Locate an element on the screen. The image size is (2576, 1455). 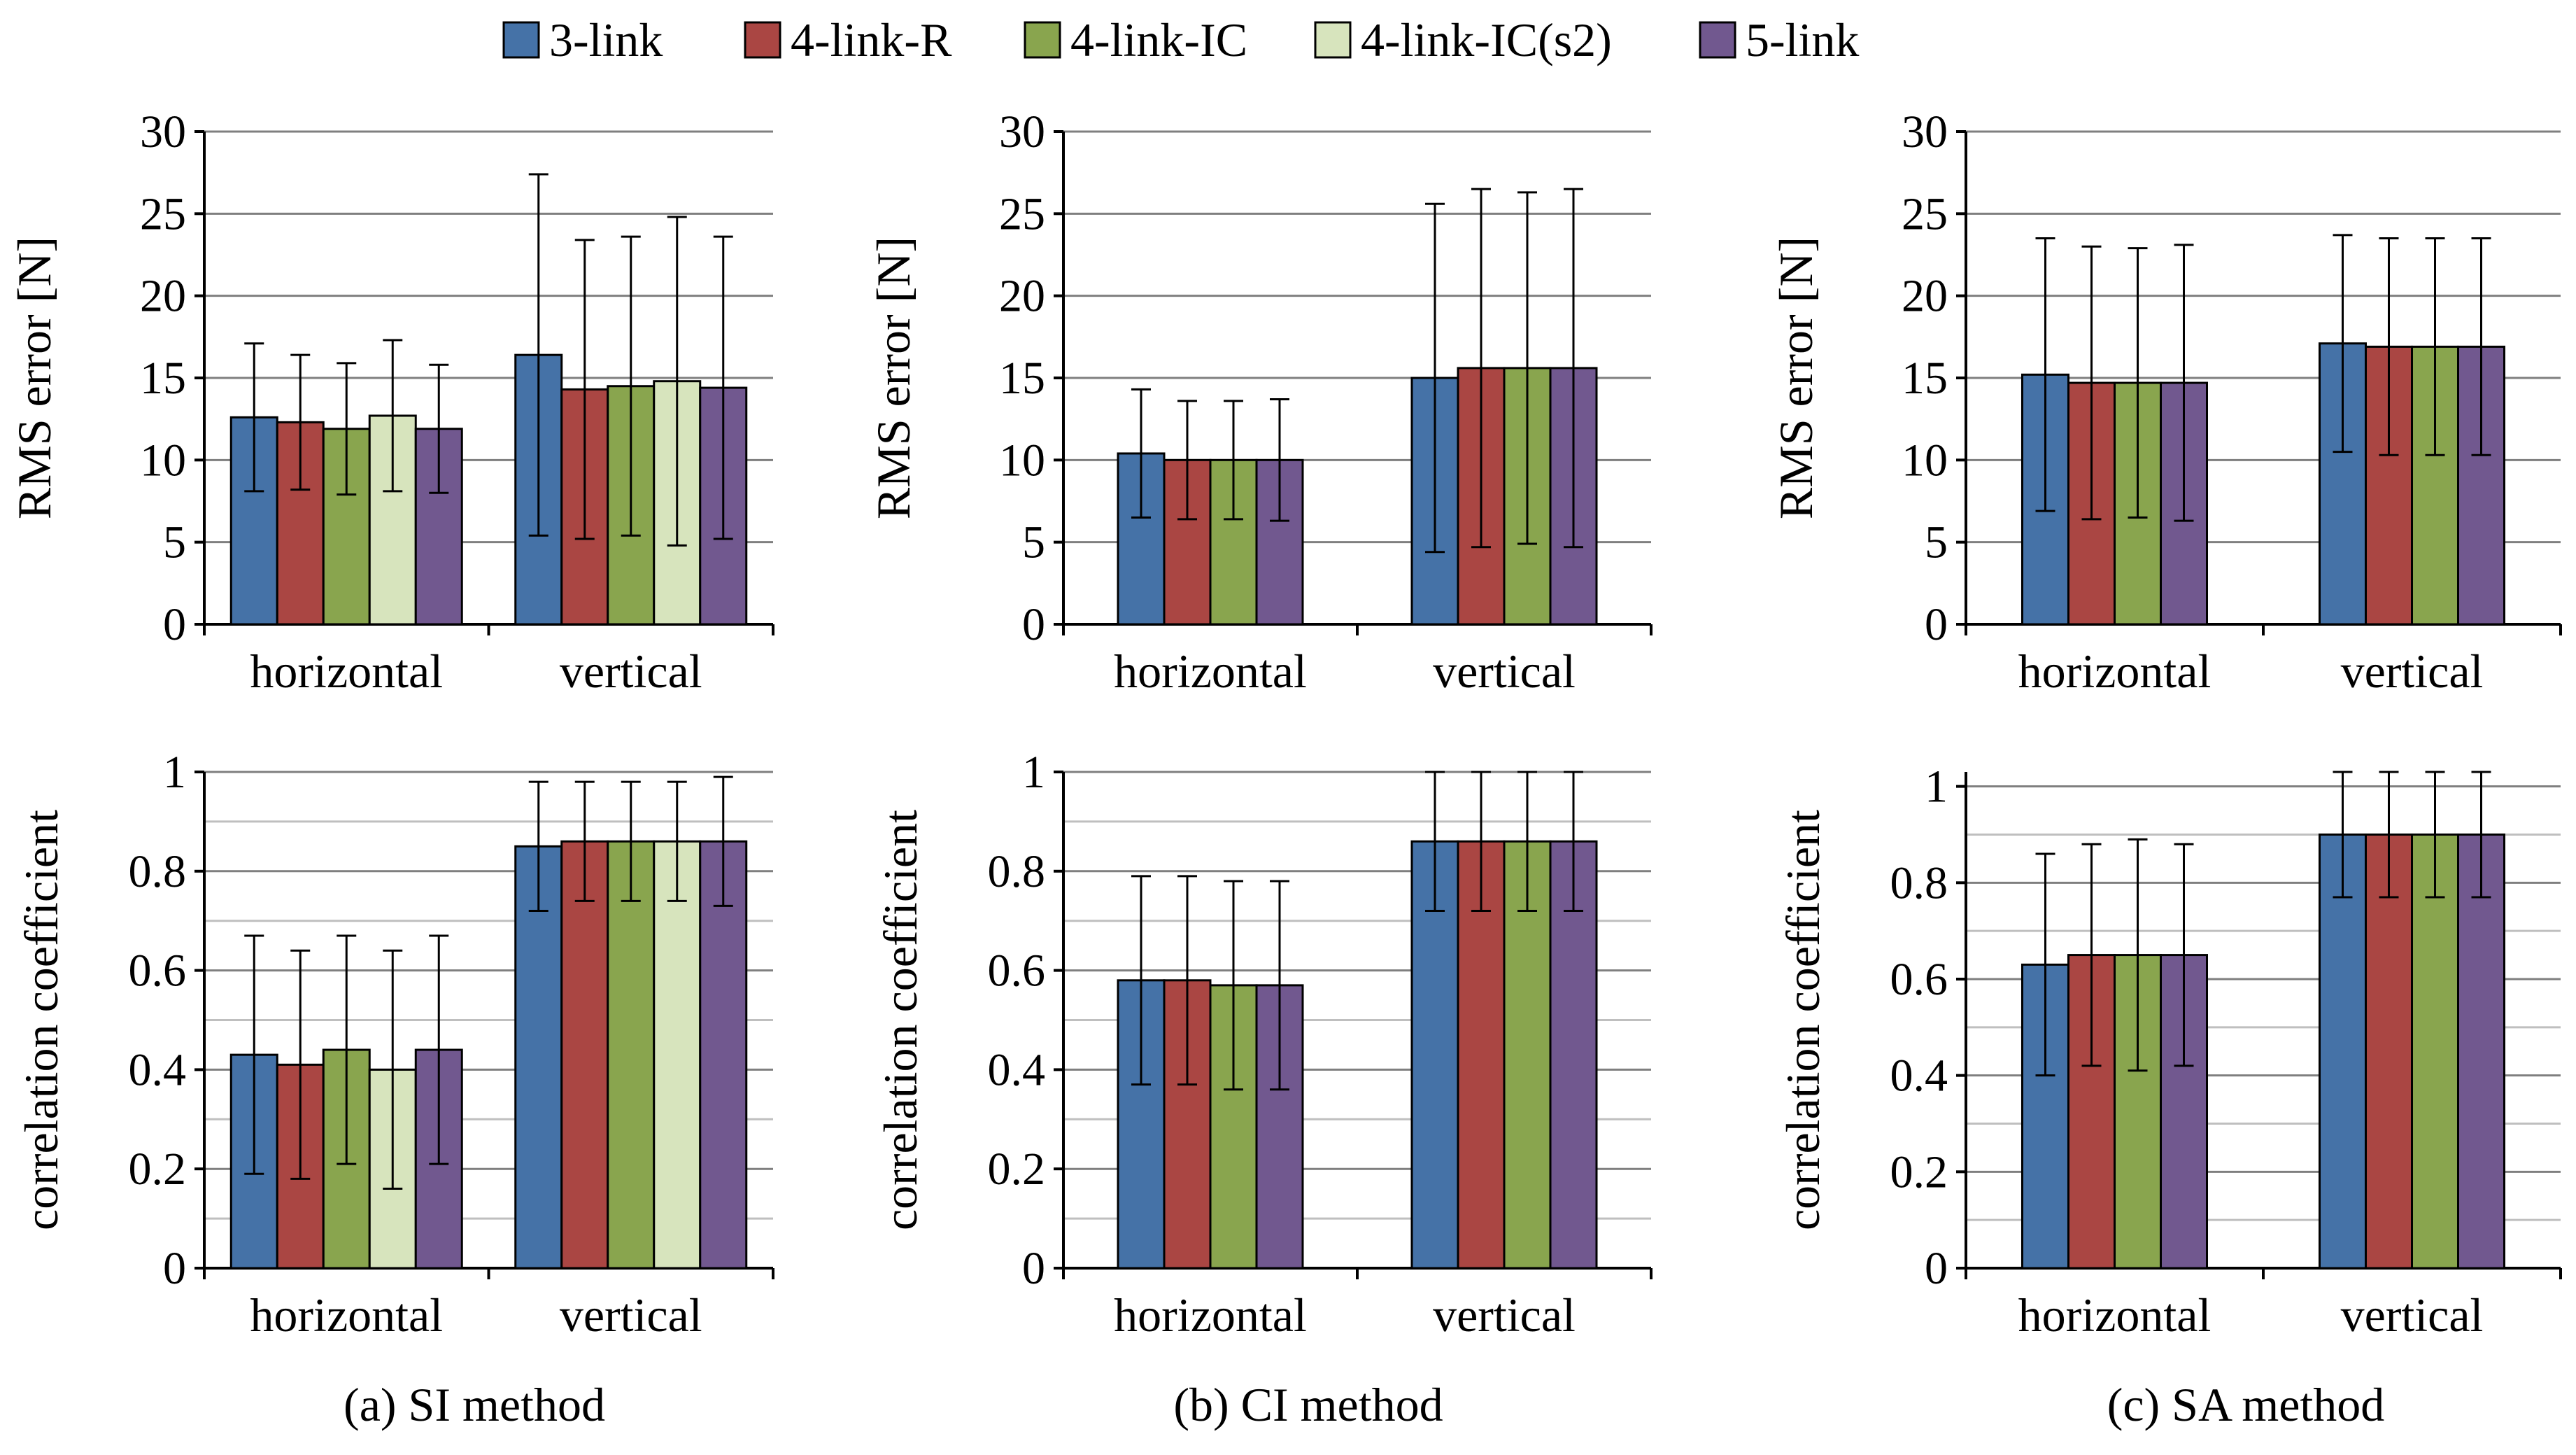
legend-label: 4-link-R is located at coordinates (872, 39).